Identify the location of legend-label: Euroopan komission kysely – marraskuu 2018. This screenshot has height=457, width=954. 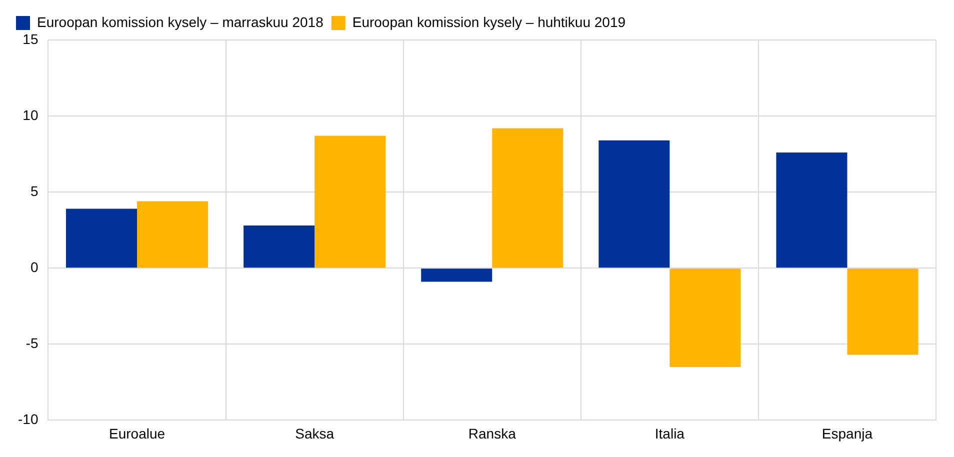
(180, 22).